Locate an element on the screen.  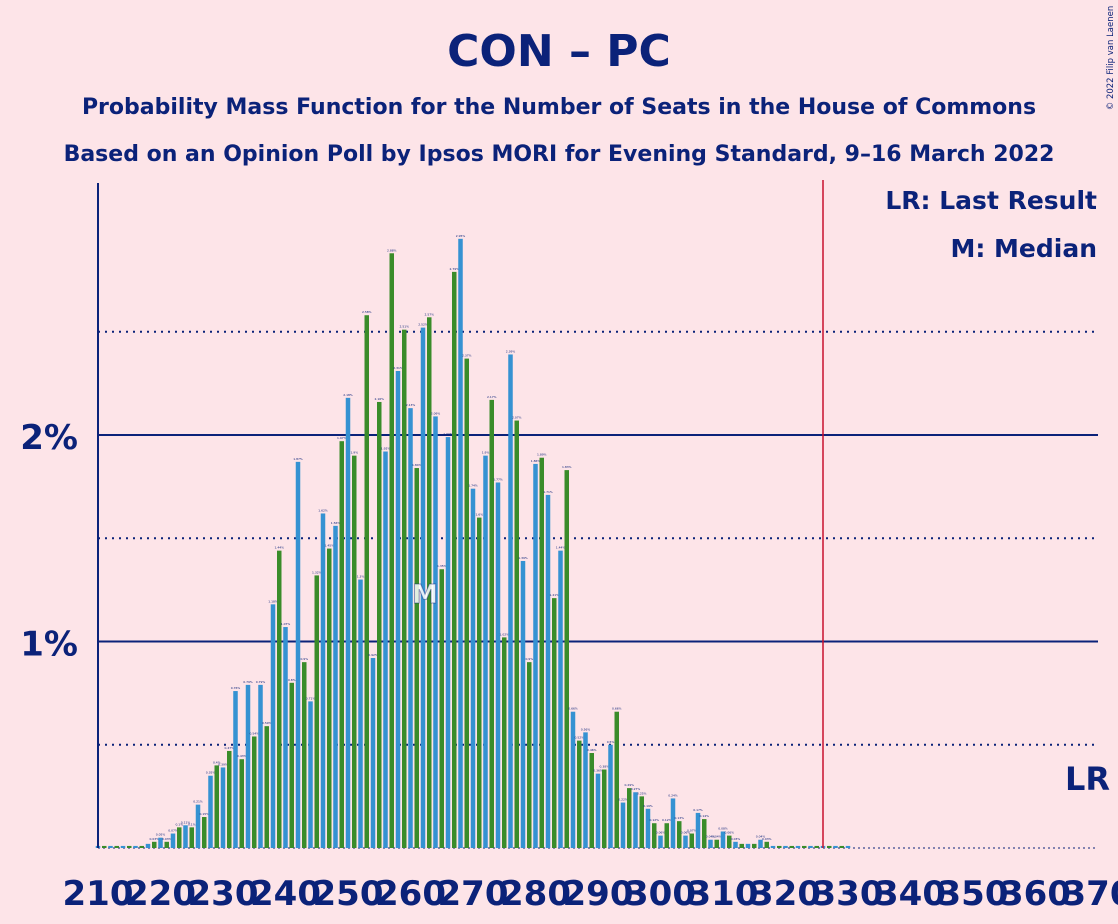
bar-value-label: 1.07% is located at coordinates (286, 624).